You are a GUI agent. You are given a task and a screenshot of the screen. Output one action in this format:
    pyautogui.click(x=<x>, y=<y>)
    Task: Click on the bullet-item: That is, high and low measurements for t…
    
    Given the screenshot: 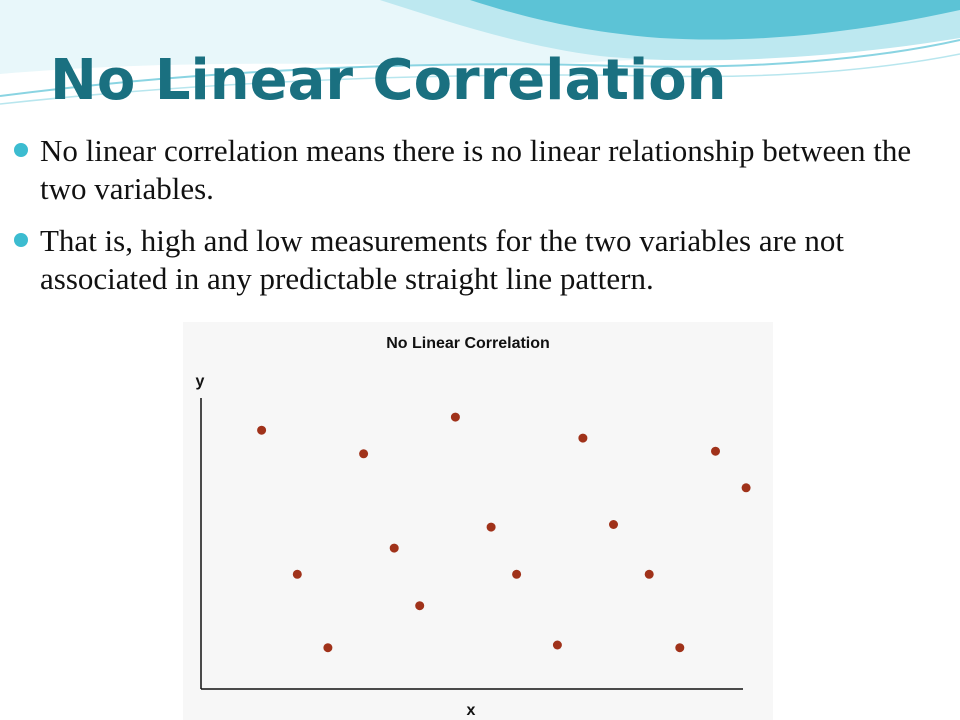 What is the action you would take?
    pyautogui.click(x=482, y=260)
    